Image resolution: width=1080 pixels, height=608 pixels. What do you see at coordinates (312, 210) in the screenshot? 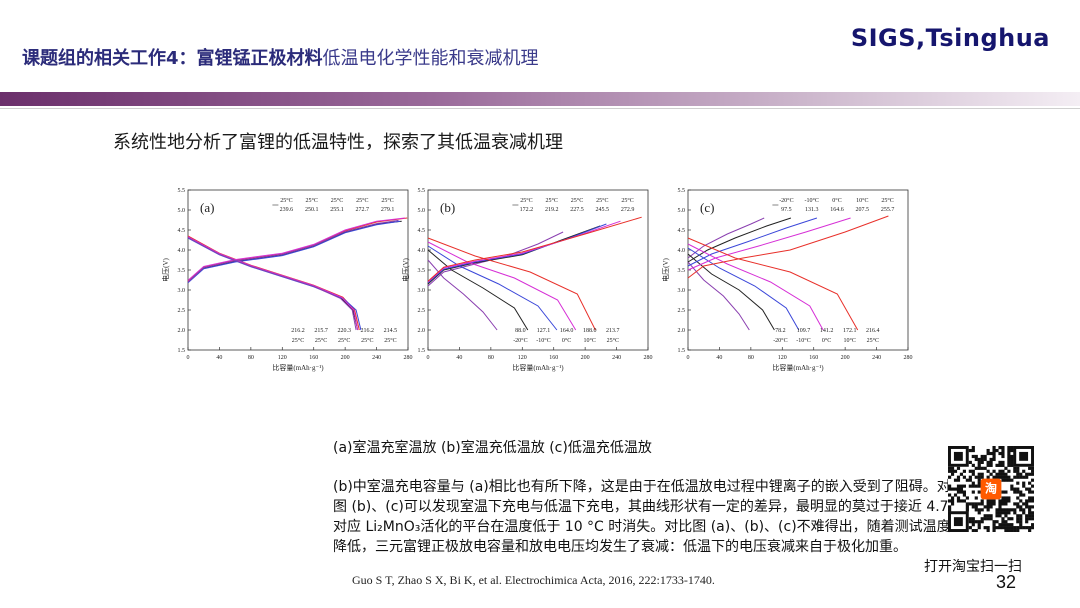
I see `charge-capacity-label: 250.1` at bounding box center [312, 210].